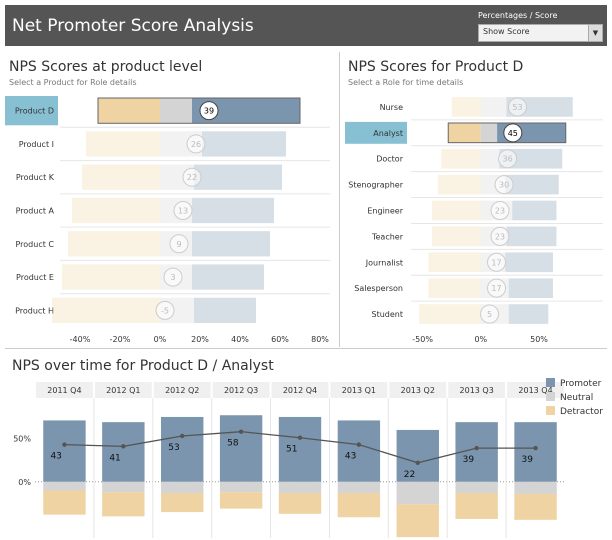 The image size is (612, 540). What do you see at coordinates (36, 144) in the screenshot?
I see `row-label: Product I` at bounding box center [36, 144].